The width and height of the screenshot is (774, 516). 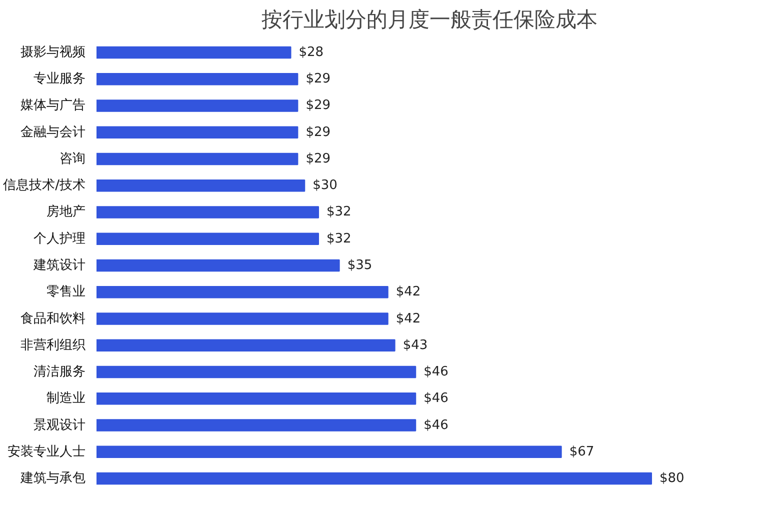 I want to click on data-label: $80, so click(x=672, y=478).